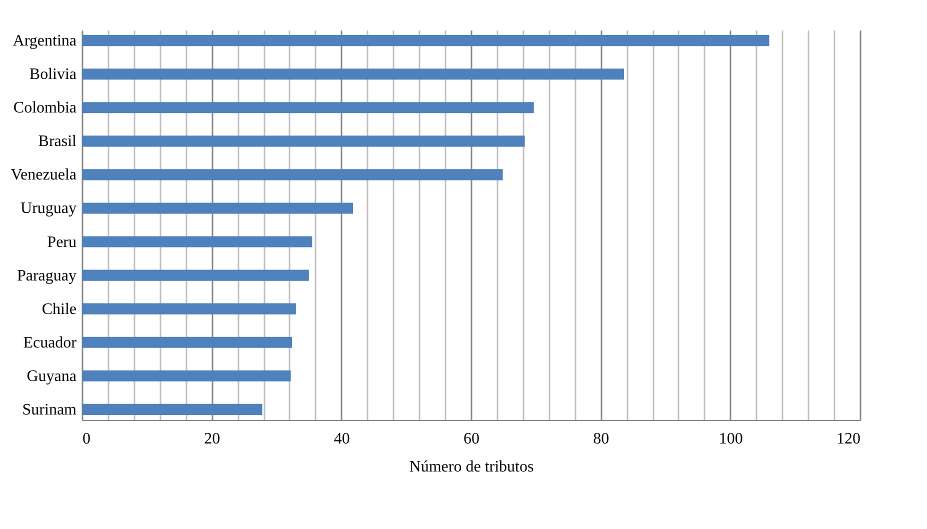 The height and width of the screenshot is (529, 927). Describe the element at coordinates (730, 439) in the screenshot. I see `x-tick-label: 100` at that location.